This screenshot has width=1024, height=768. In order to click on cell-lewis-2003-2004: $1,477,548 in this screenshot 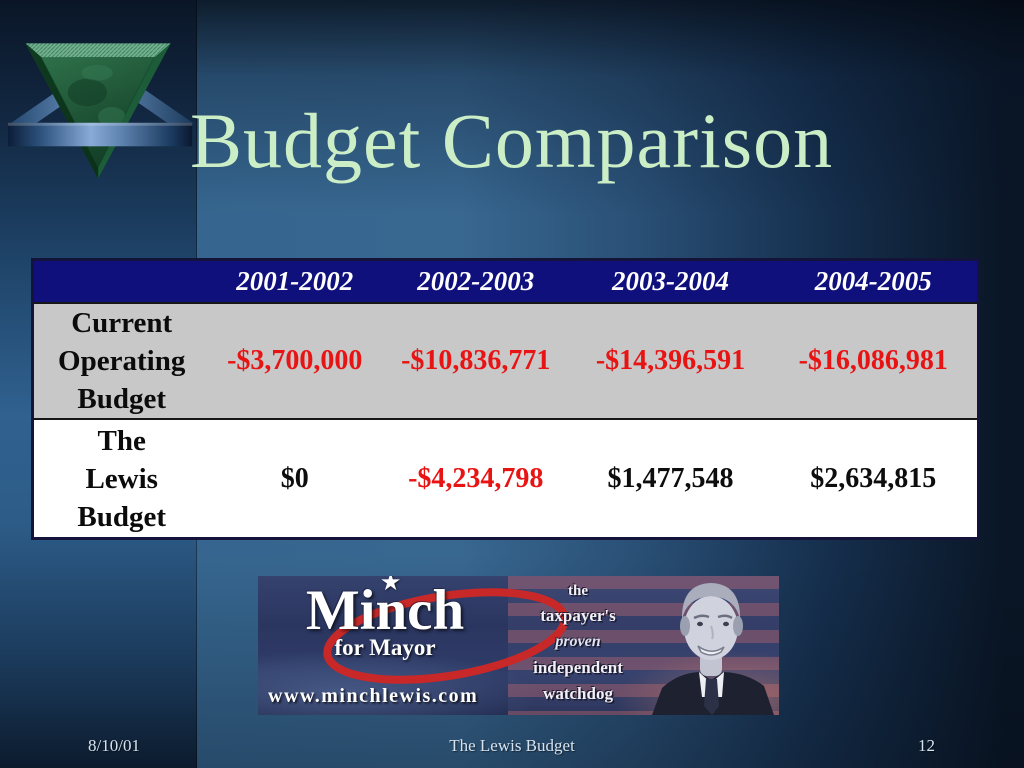, I will do `click(670, 478)`.